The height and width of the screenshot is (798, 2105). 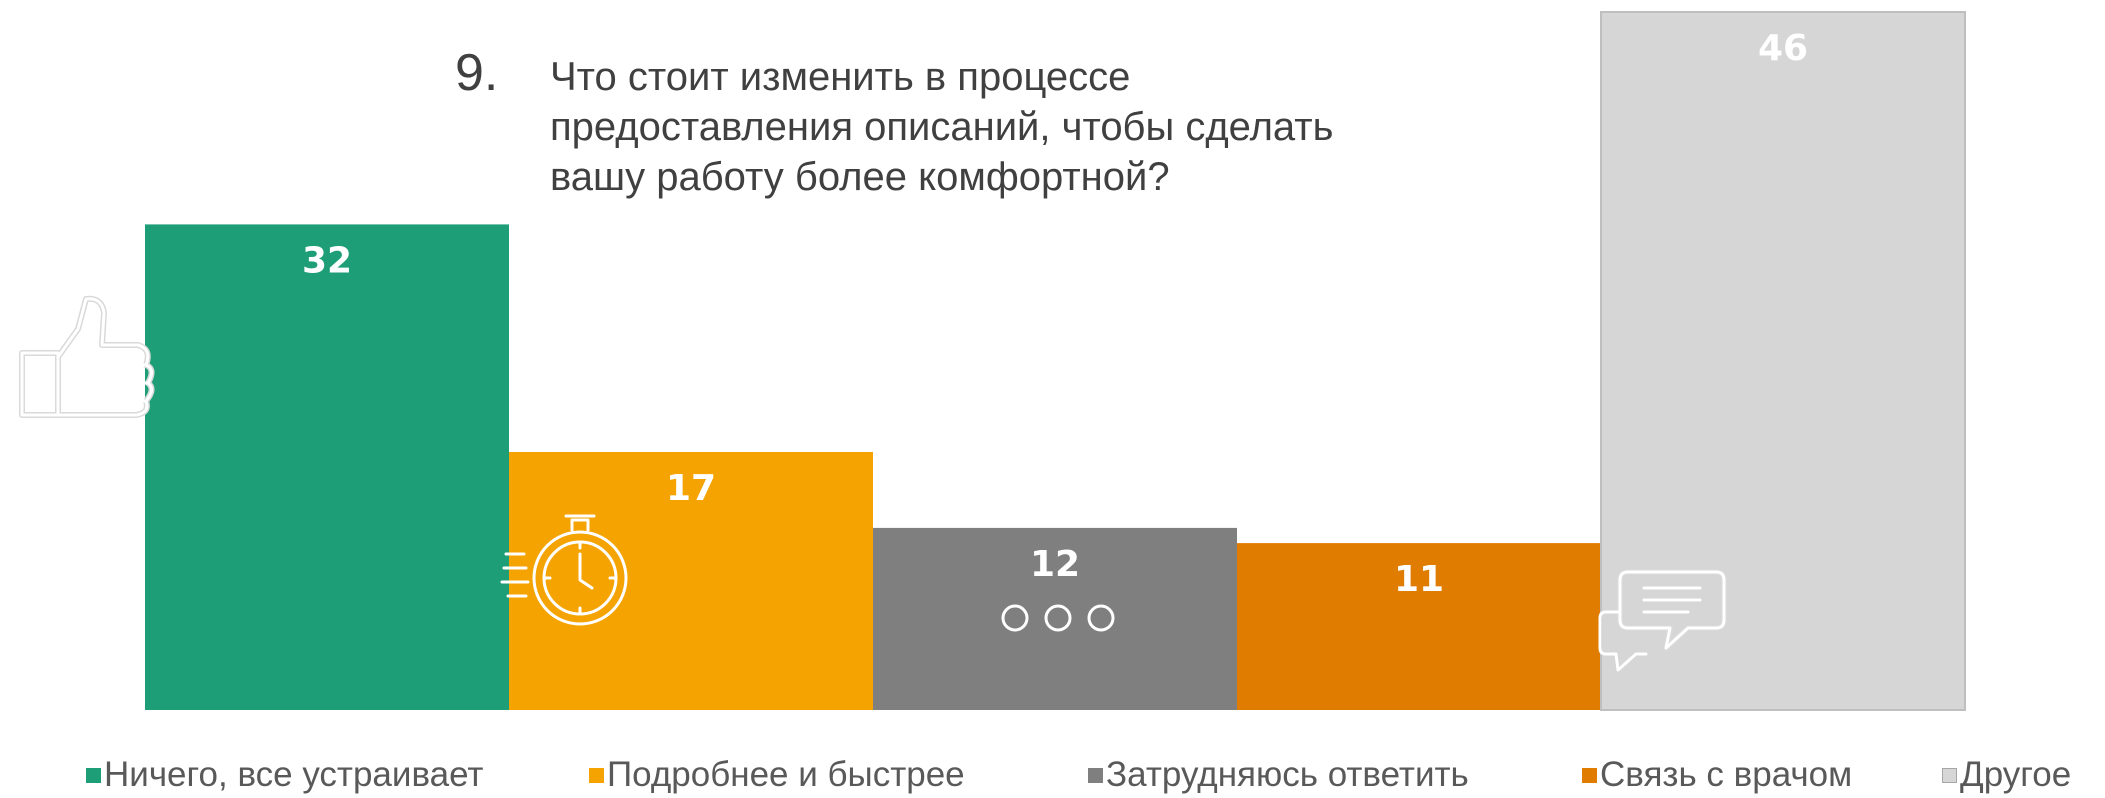 I want to click on bar-value-label: 12, so click(x=1055, y=564).